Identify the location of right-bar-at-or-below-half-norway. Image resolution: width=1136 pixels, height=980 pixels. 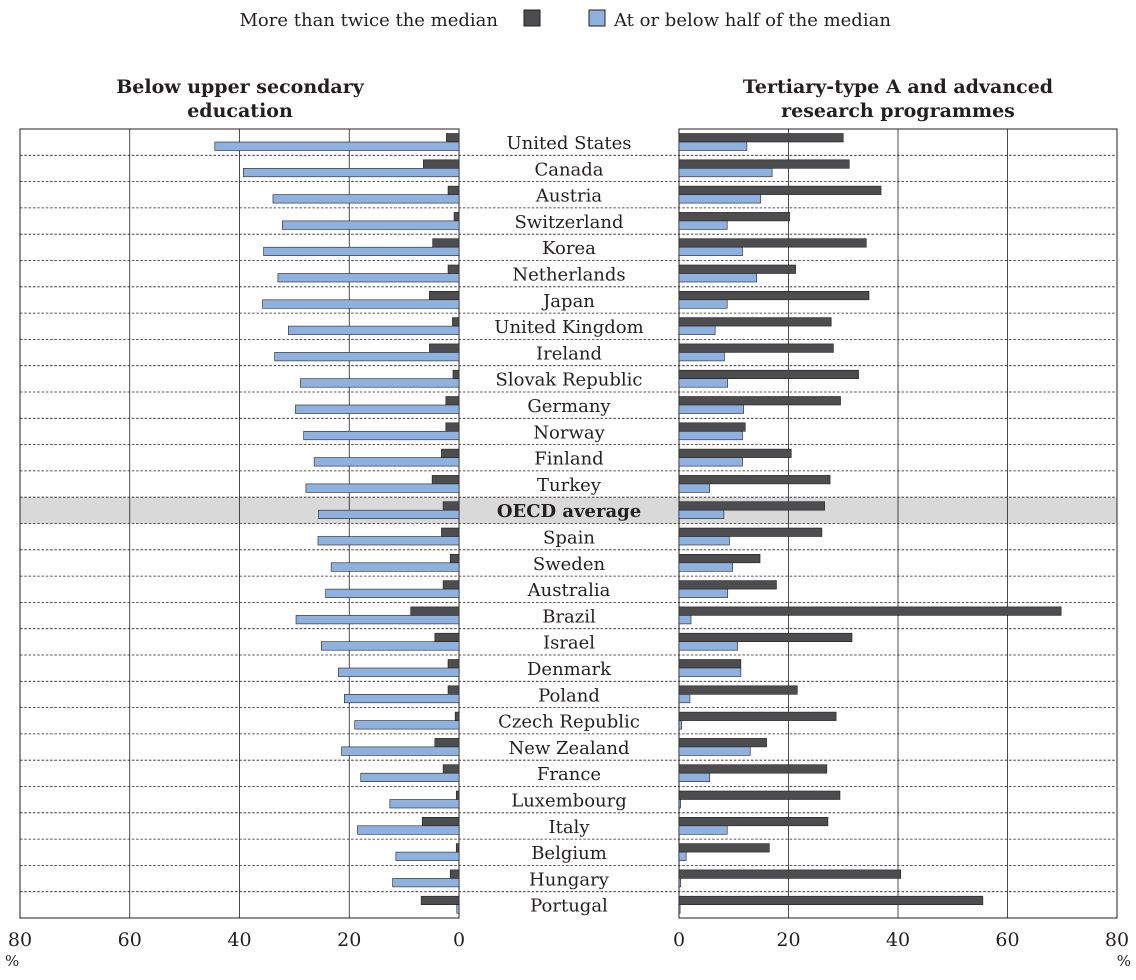
(710, 435).